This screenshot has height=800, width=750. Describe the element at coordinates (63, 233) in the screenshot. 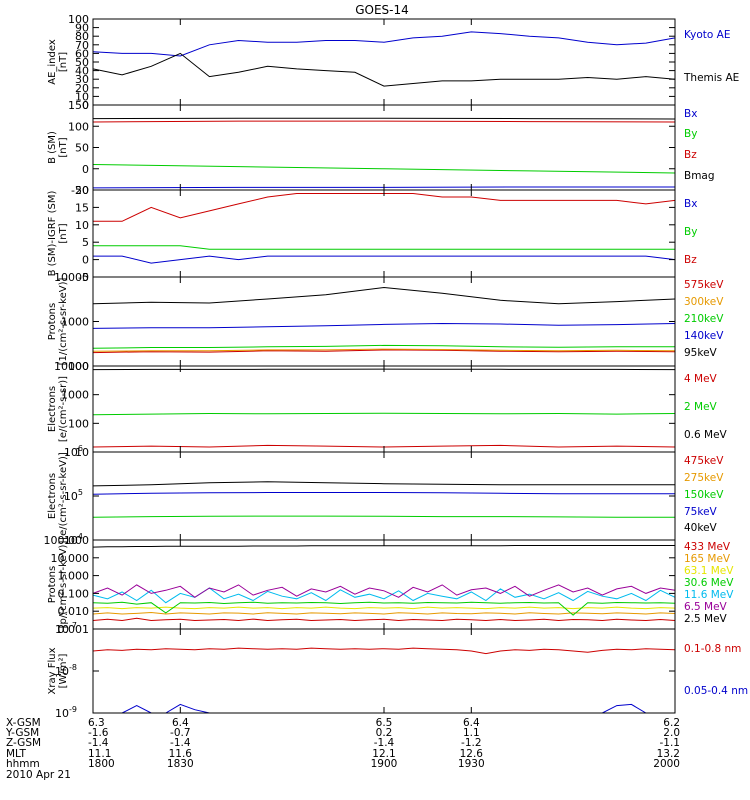

I see `ylabel-line-bigrf-1: [nT]` at that location.